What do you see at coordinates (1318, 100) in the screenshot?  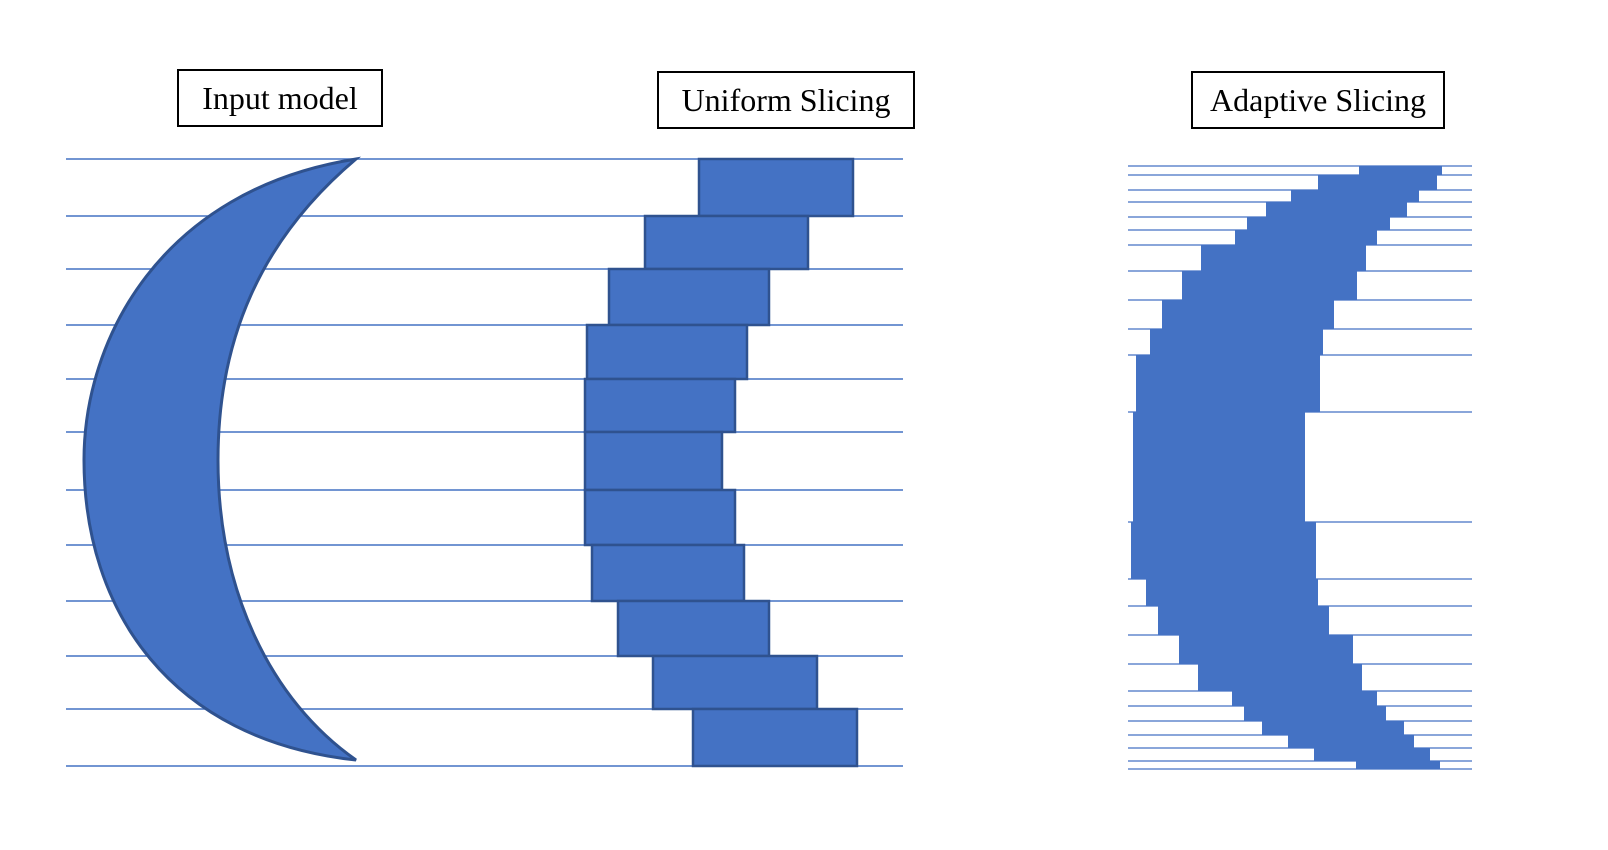 I see `adaptive-slicing-label: Adaptive Slicing` at bounding box center [1318, 100].